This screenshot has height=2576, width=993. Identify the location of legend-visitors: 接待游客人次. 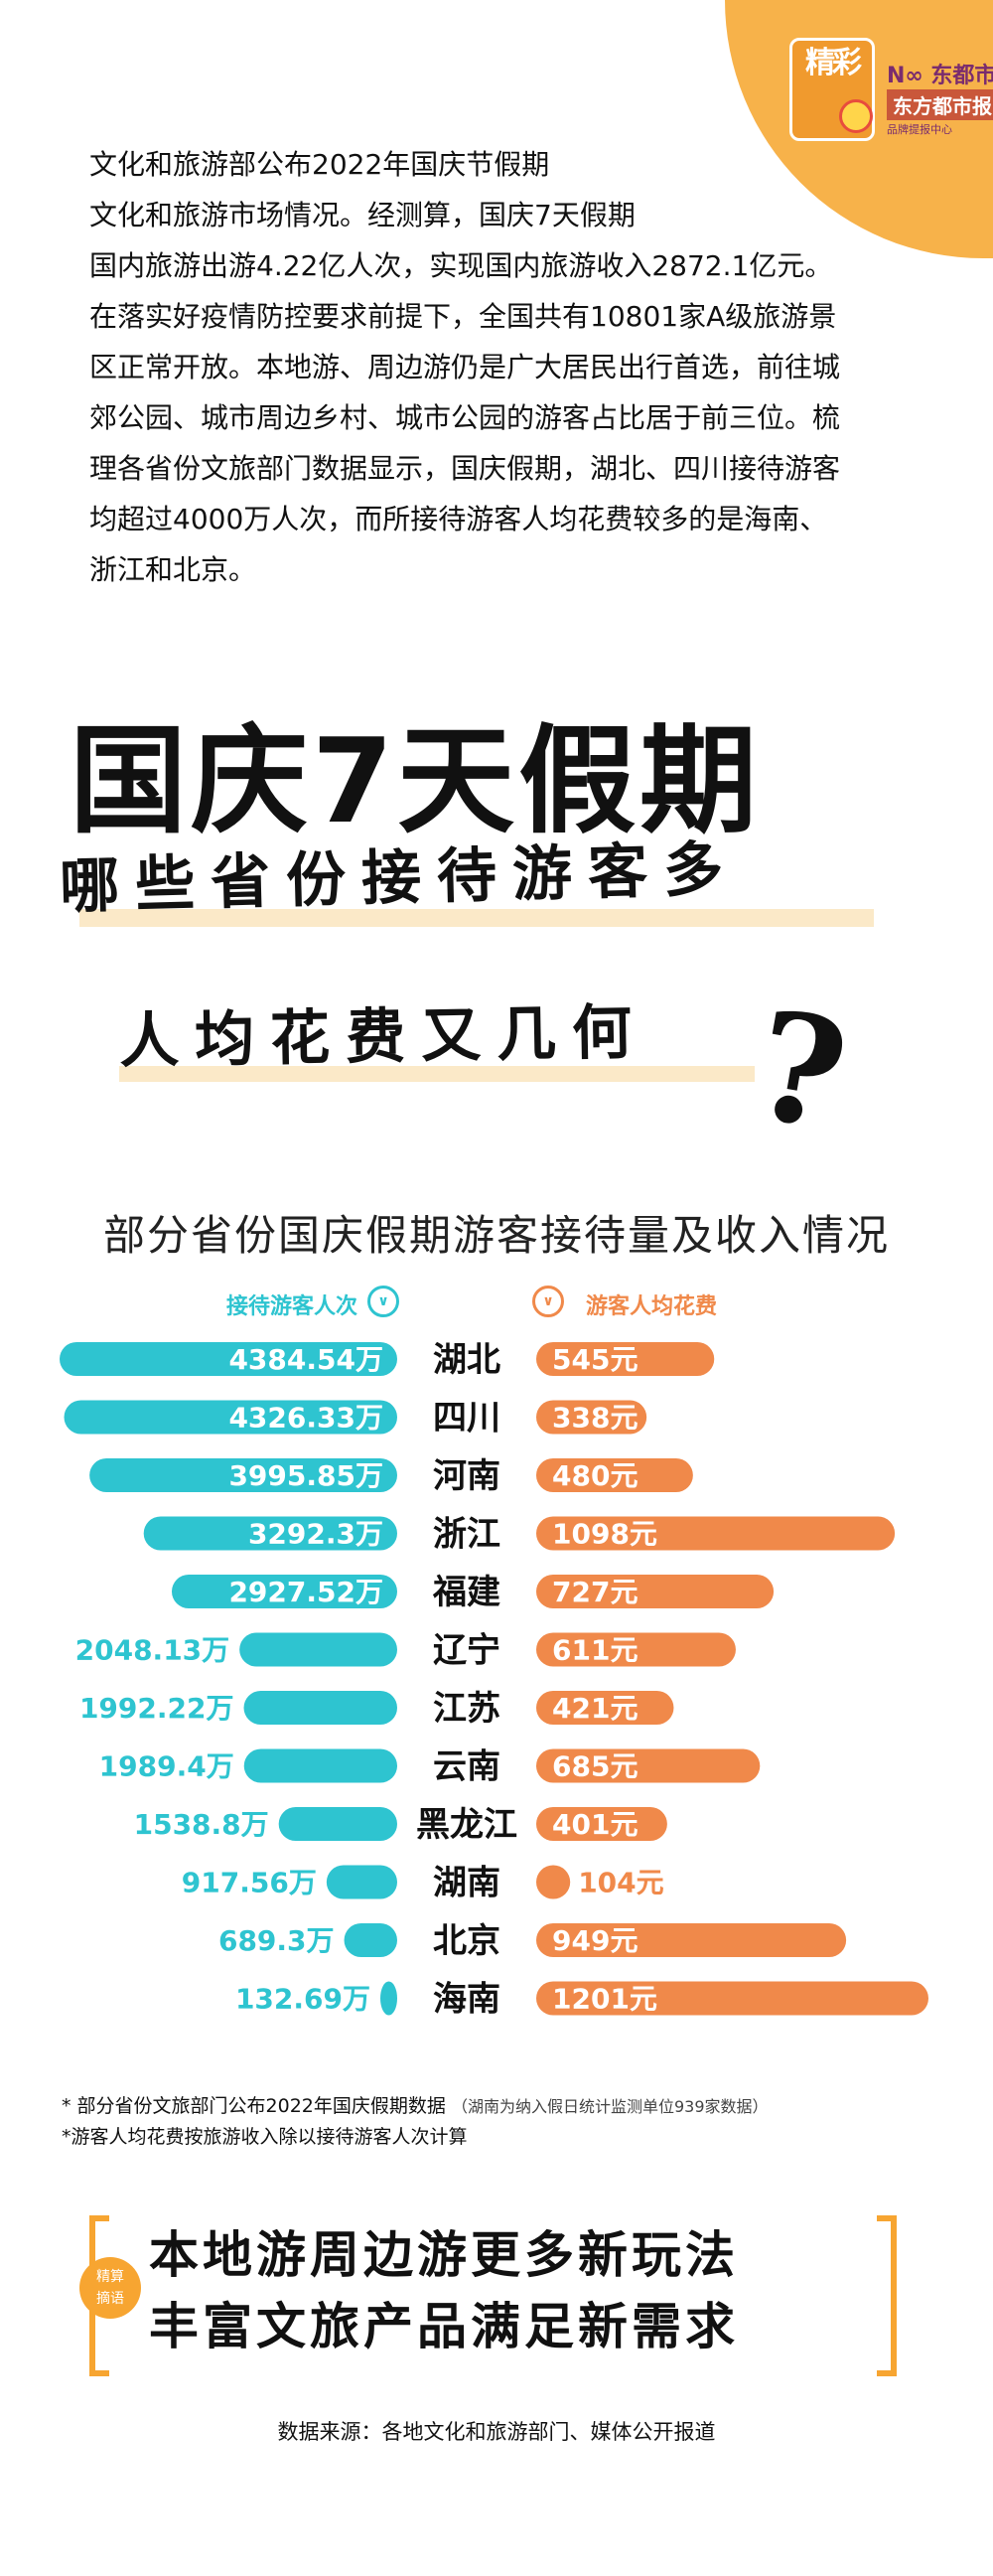
(292, 1307).